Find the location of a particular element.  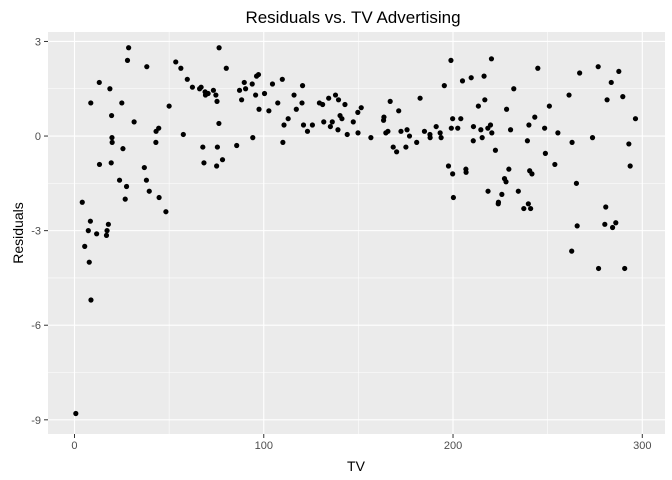

y-tick-label: -3 is located at coordinates (36, 232).